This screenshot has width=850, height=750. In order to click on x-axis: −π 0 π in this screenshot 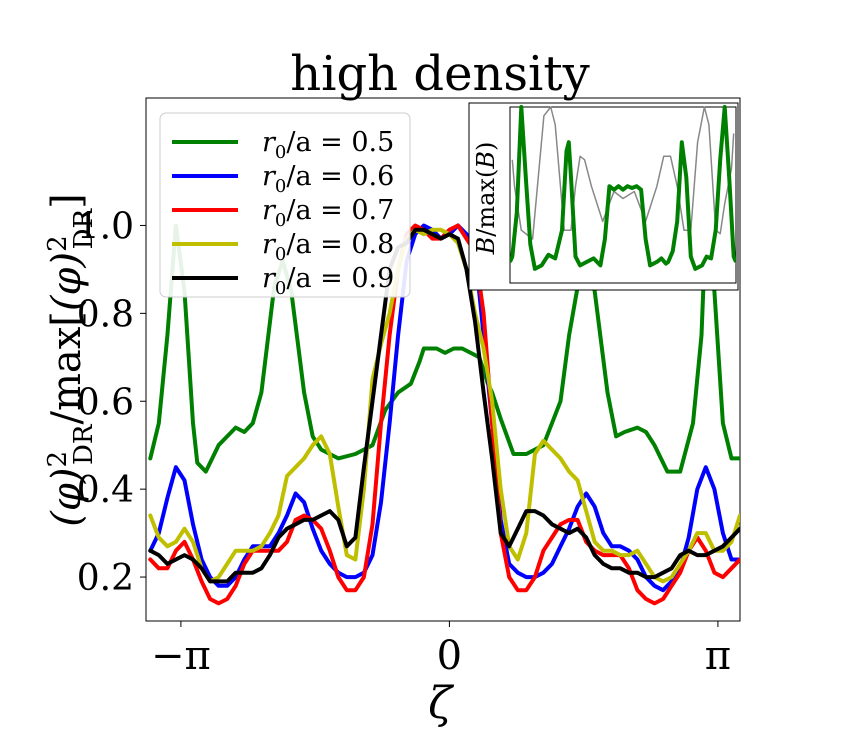, I will do `click(441, 650)`.